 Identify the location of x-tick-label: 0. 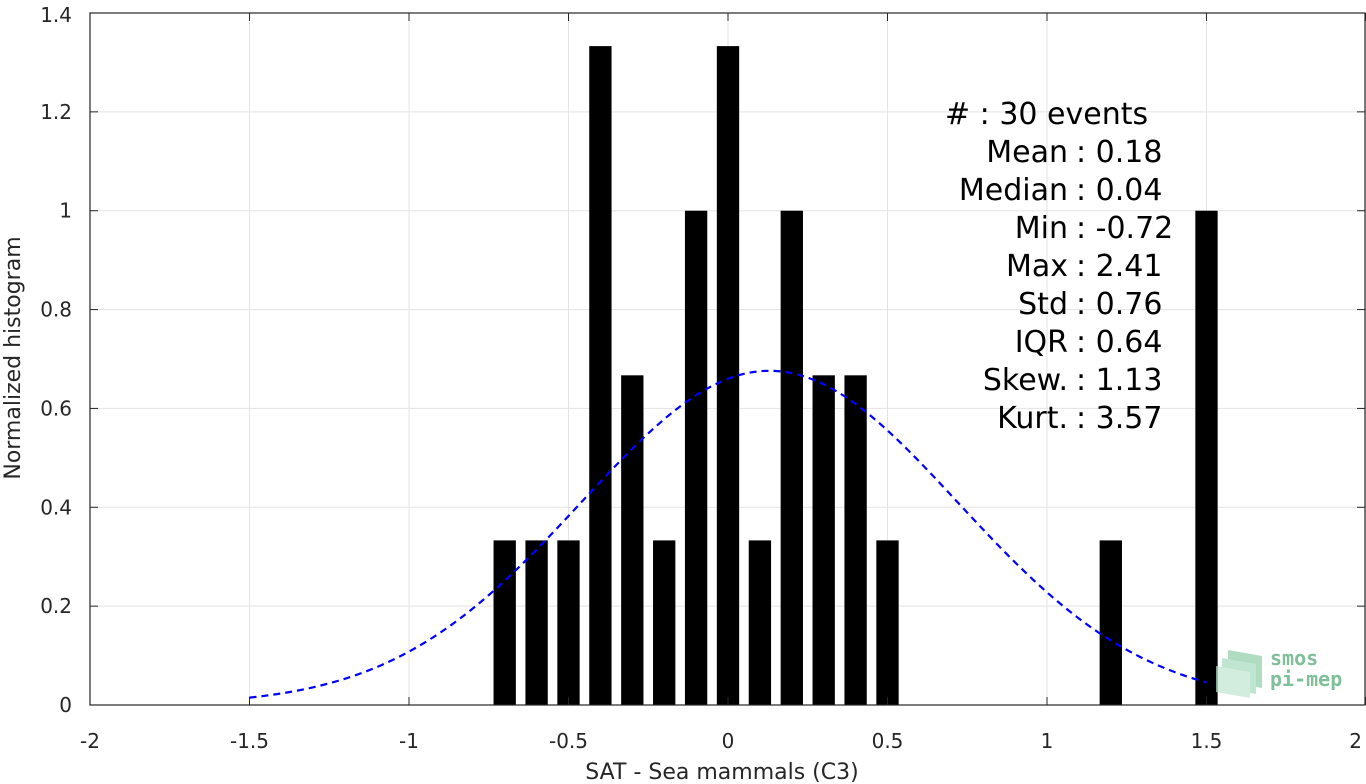
(728, 741).